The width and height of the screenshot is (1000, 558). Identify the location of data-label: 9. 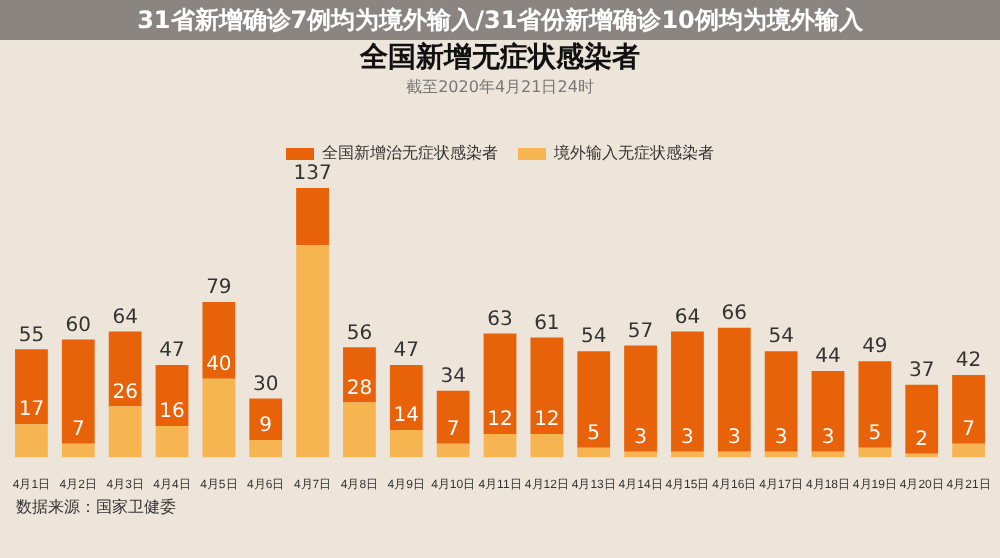
(266, 426).